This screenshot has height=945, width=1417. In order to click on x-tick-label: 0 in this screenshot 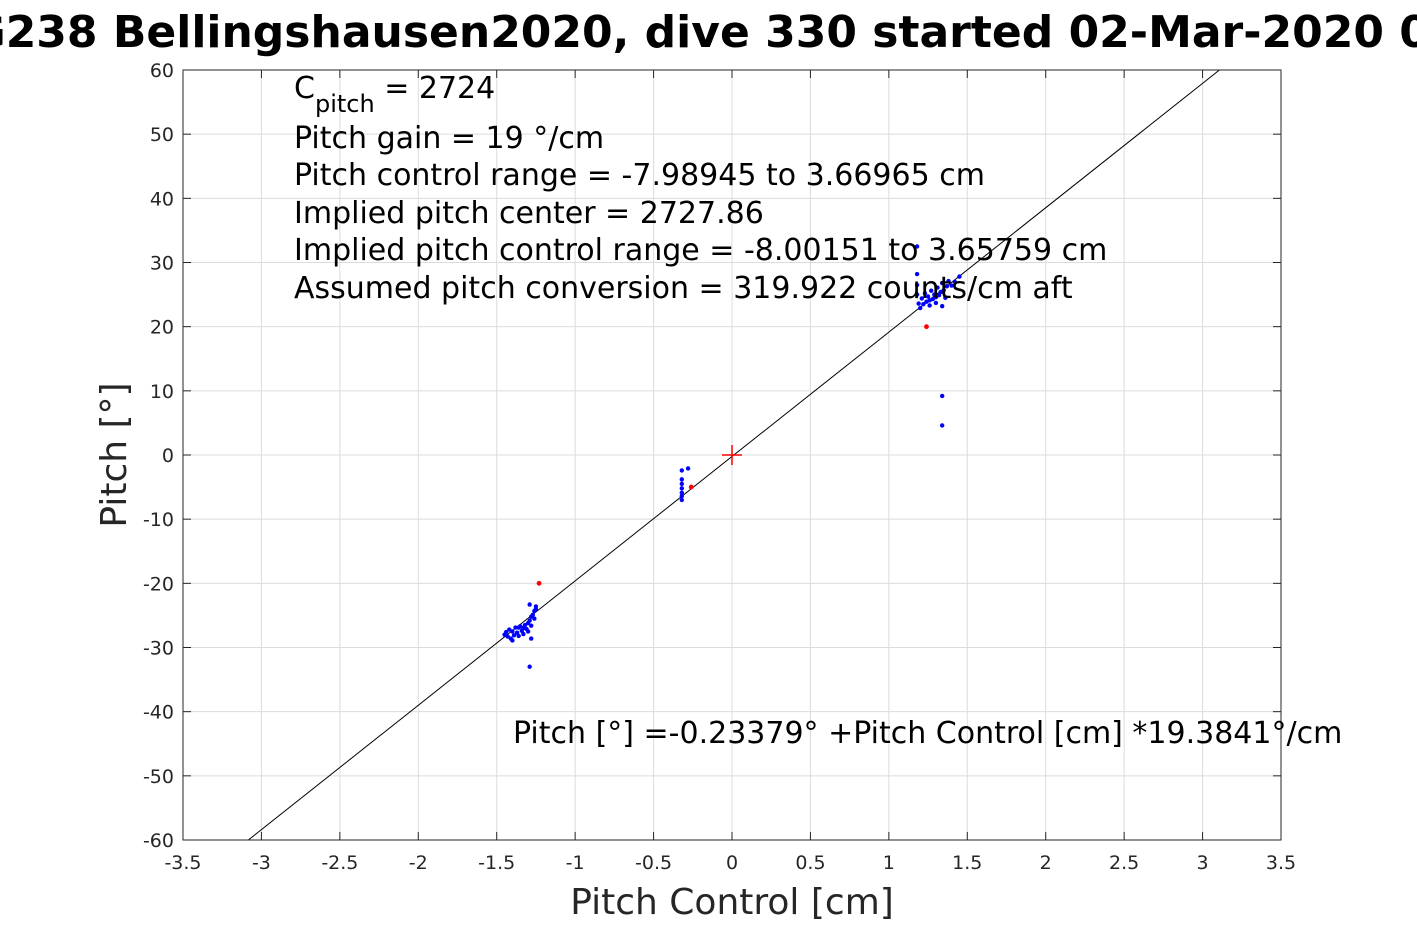, I will do `click(732, 863)`.